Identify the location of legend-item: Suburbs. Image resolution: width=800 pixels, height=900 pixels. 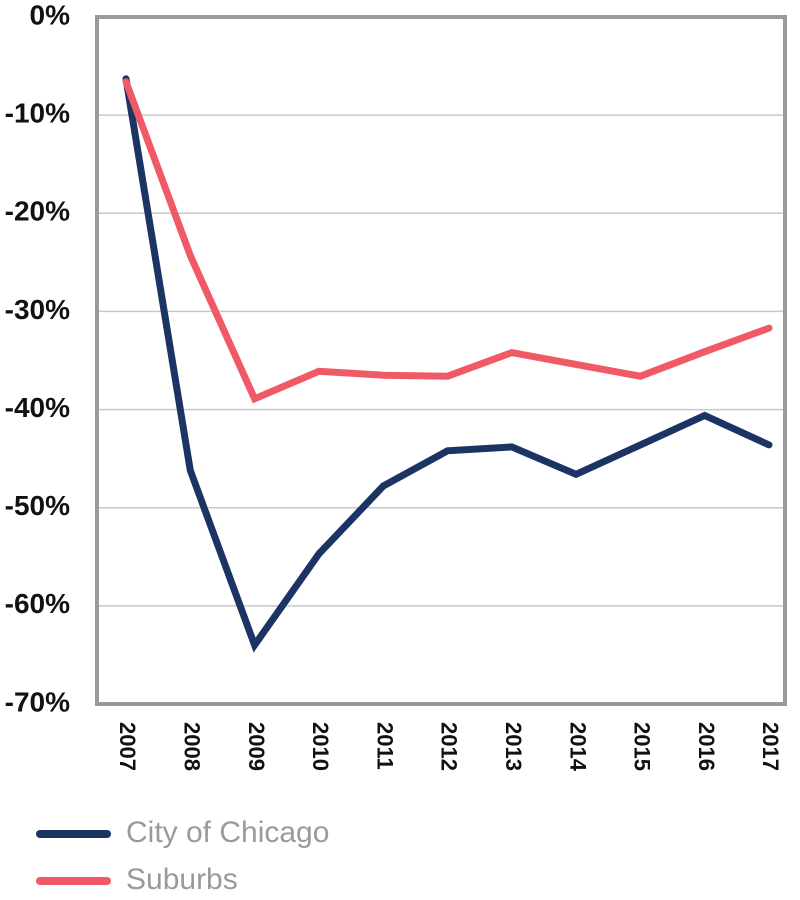
(137, 879).